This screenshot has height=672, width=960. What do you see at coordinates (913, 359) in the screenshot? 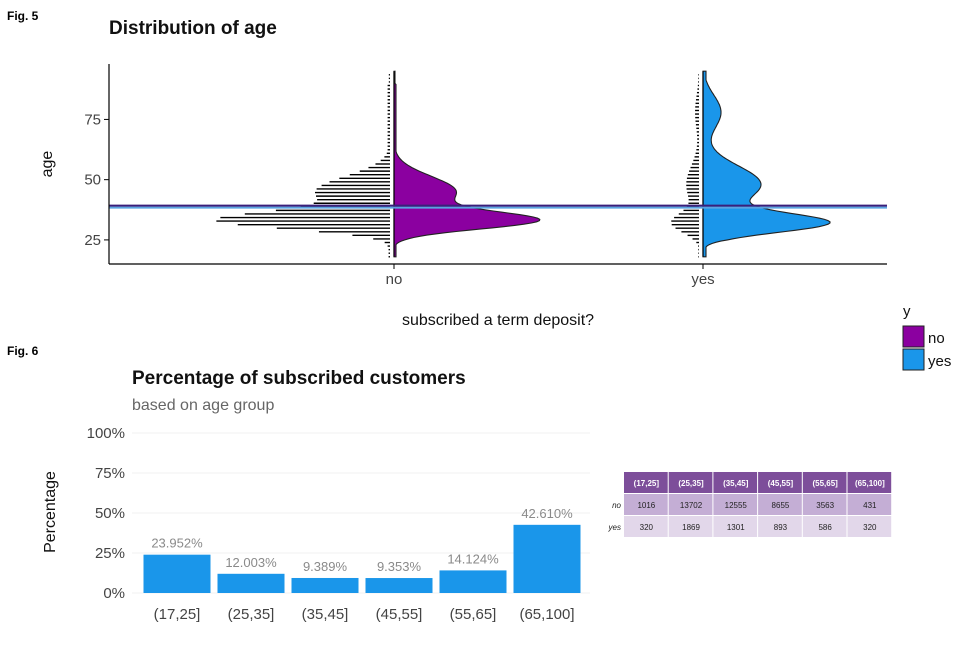
I see `legend-swatch-yes` at bounding box center [913, 359].